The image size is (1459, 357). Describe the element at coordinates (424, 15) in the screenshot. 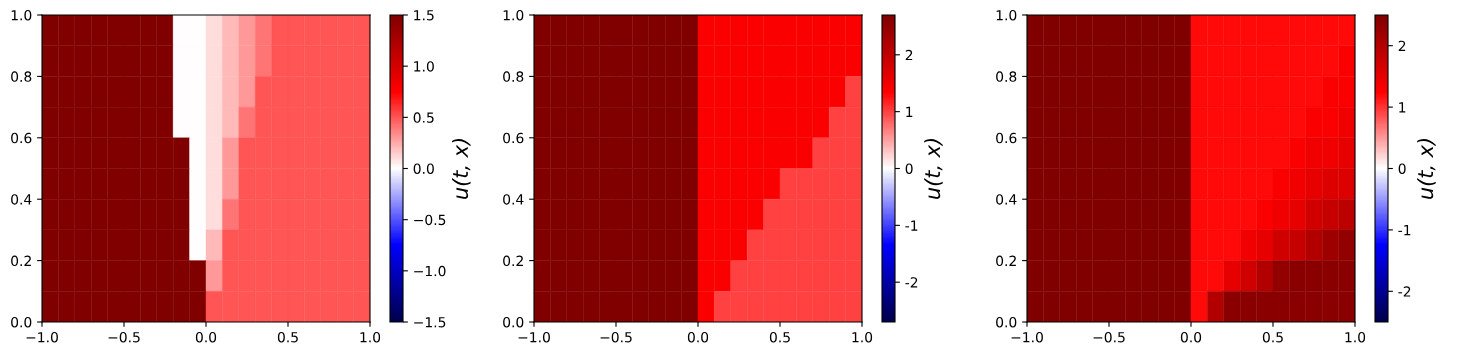

I see `color-bar-label: 1.5` at that location.